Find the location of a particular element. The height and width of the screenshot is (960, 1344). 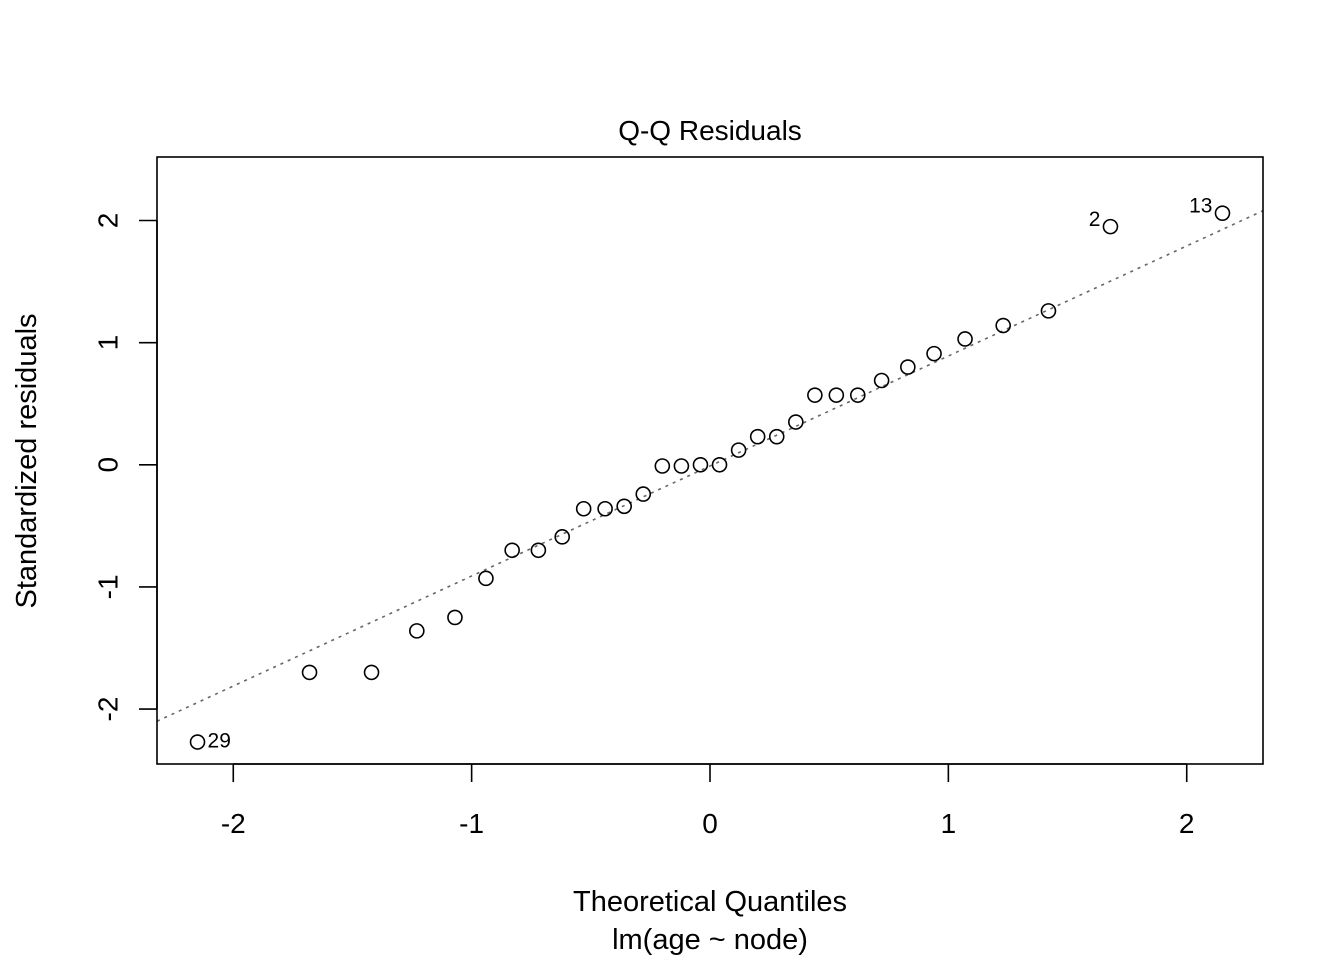

x-tick-label: 0 is located at coordinates (710, 823).